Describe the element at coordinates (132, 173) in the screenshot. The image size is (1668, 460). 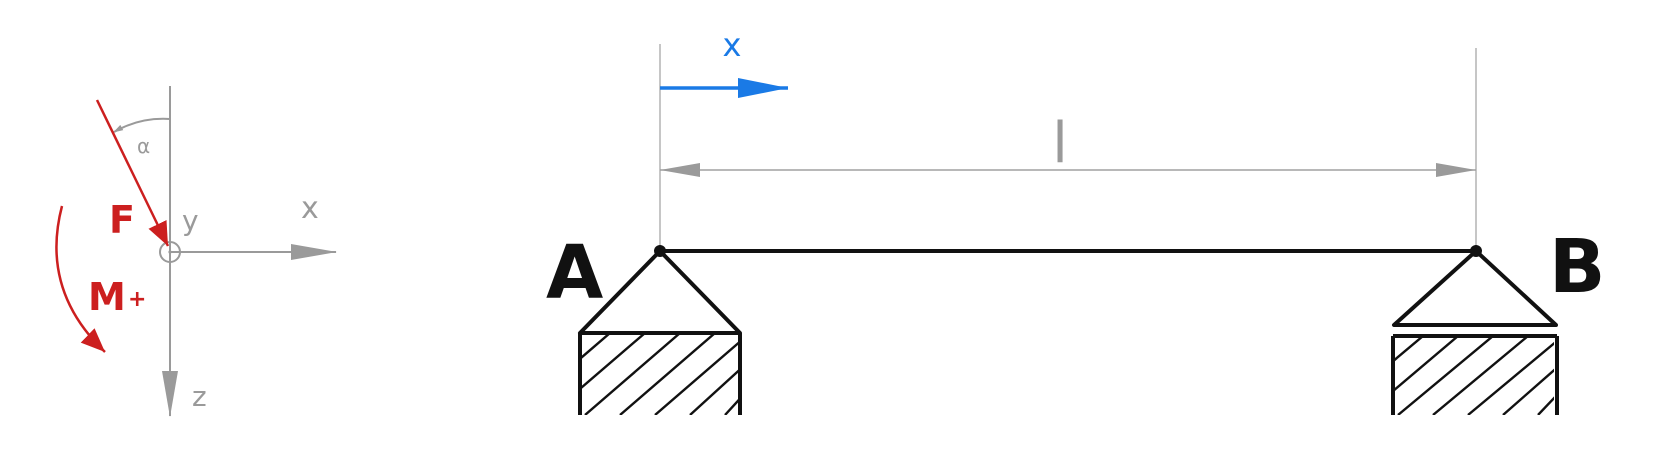
I see `force-arrow` at that location.